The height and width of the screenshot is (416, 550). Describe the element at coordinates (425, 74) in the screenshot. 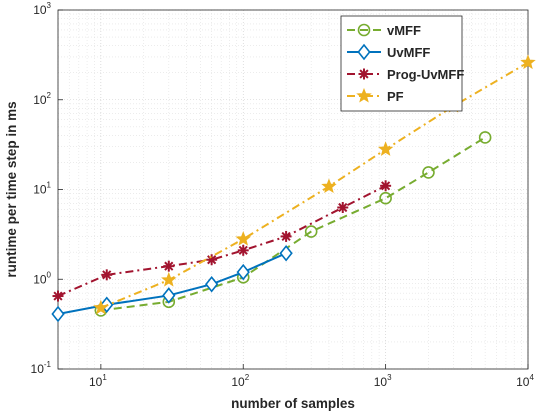

I see `legend-label-prog-uvmff: Prog-UvMFF` at that location.